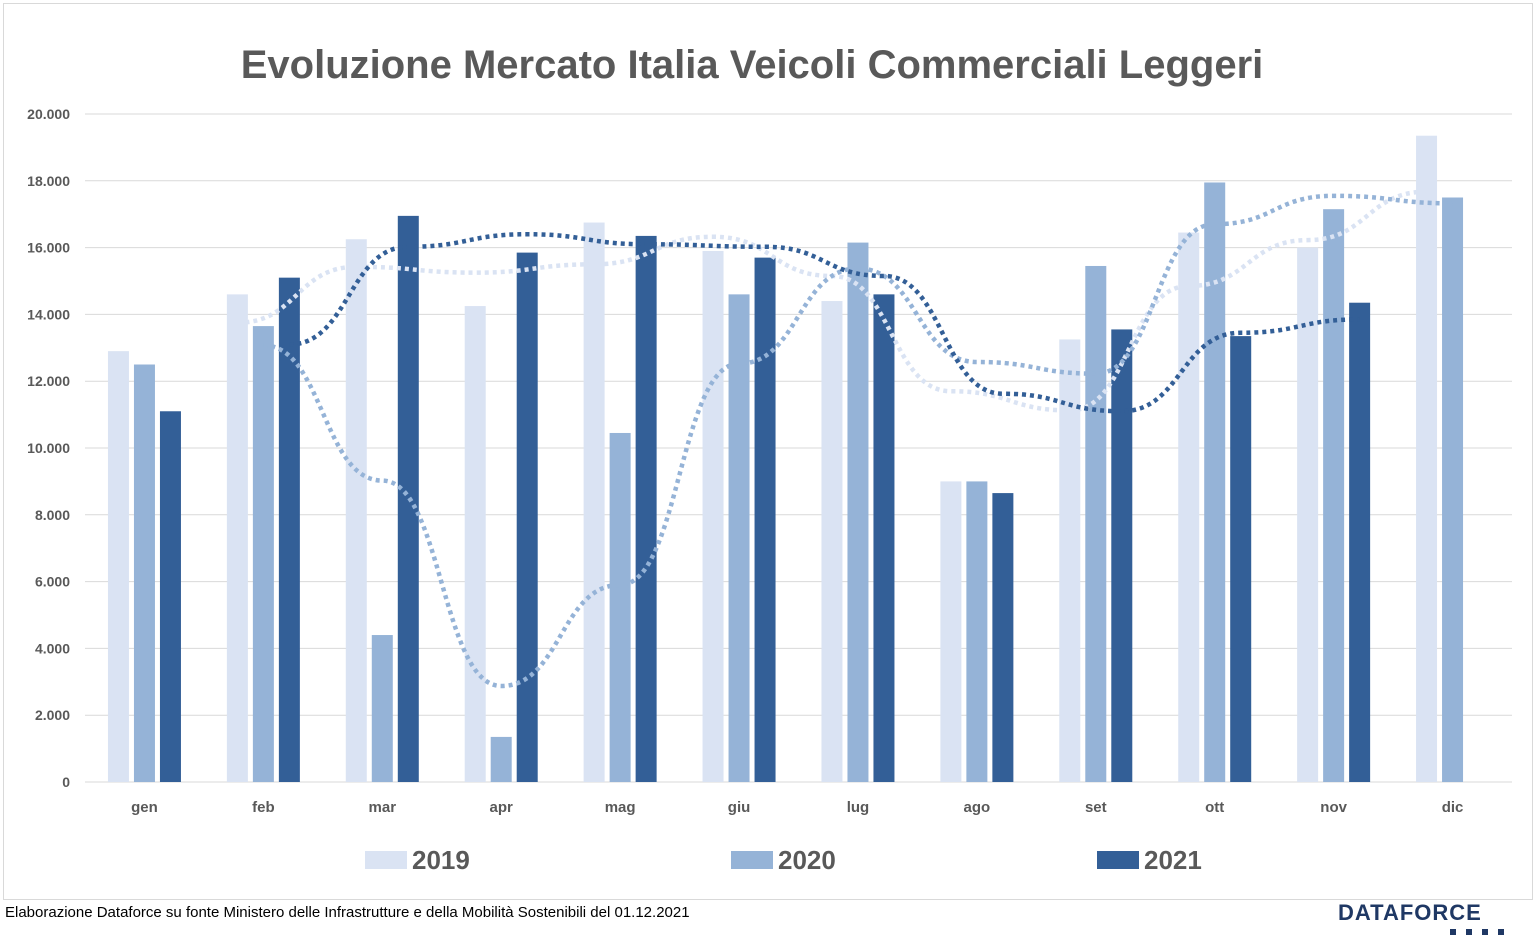 The image size is (1538, 940). I want to click on legend-swatch-2020, so click(752, 860).